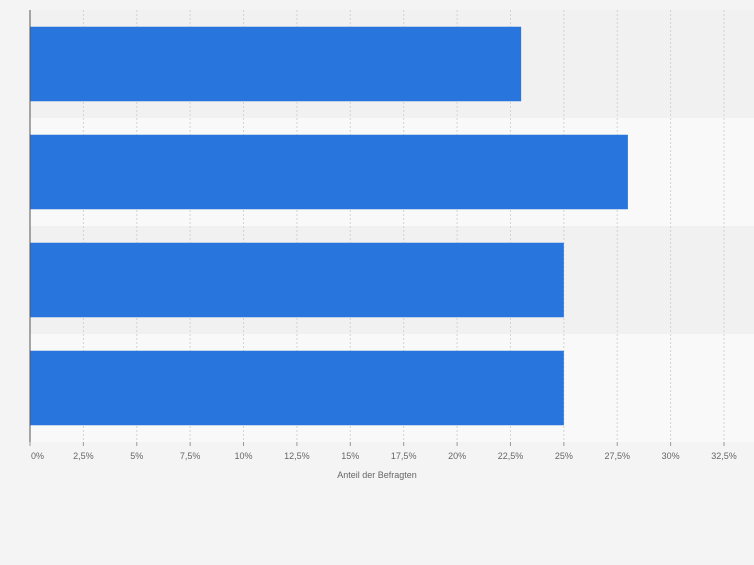  What do you see at coordinates (350, 456) in the screenshot?
I see `x-tick-label: 15%` at bounding box center [350, 456].